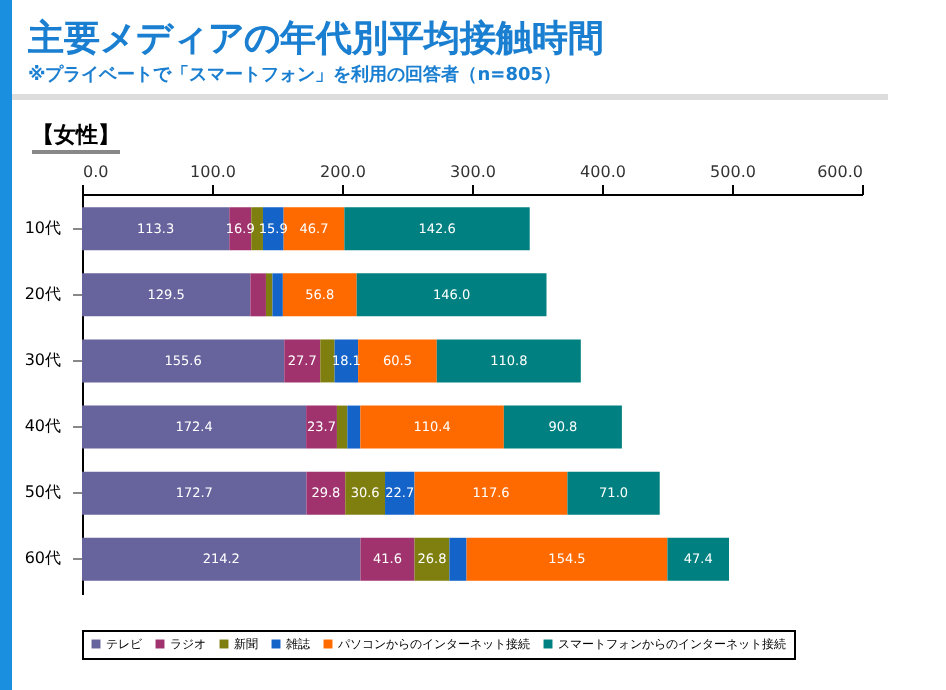  What do you see at coordinates (42, 227) in the screenshot?
I see `y-tick-label: 10代` at bounding box center [42, 227].